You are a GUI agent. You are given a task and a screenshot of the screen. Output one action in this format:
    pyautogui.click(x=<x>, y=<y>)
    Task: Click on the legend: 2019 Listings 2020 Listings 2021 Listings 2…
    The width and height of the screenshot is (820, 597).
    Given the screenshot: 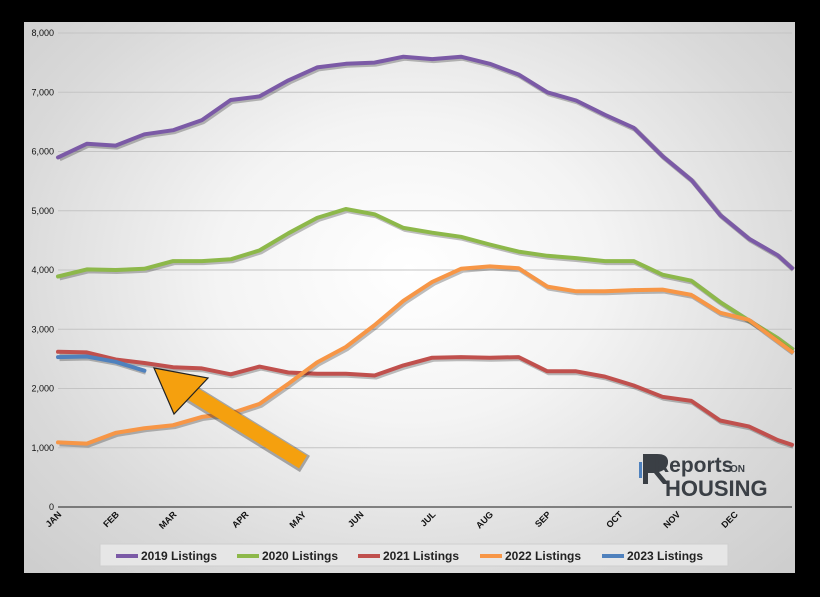 What is the action you would take?
    pyautogui.click(x=409, y=556)
    